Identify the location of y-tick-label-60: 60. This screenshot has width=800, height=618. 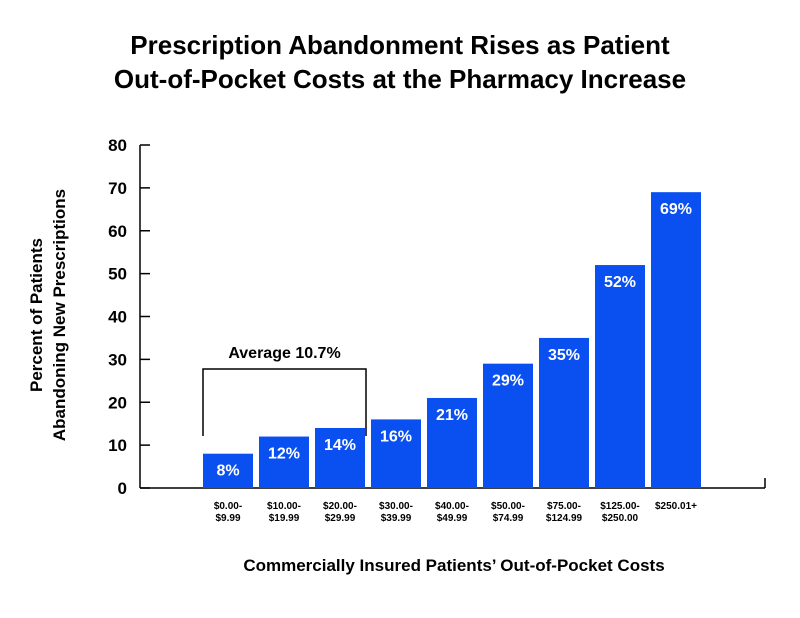
(117, 231).